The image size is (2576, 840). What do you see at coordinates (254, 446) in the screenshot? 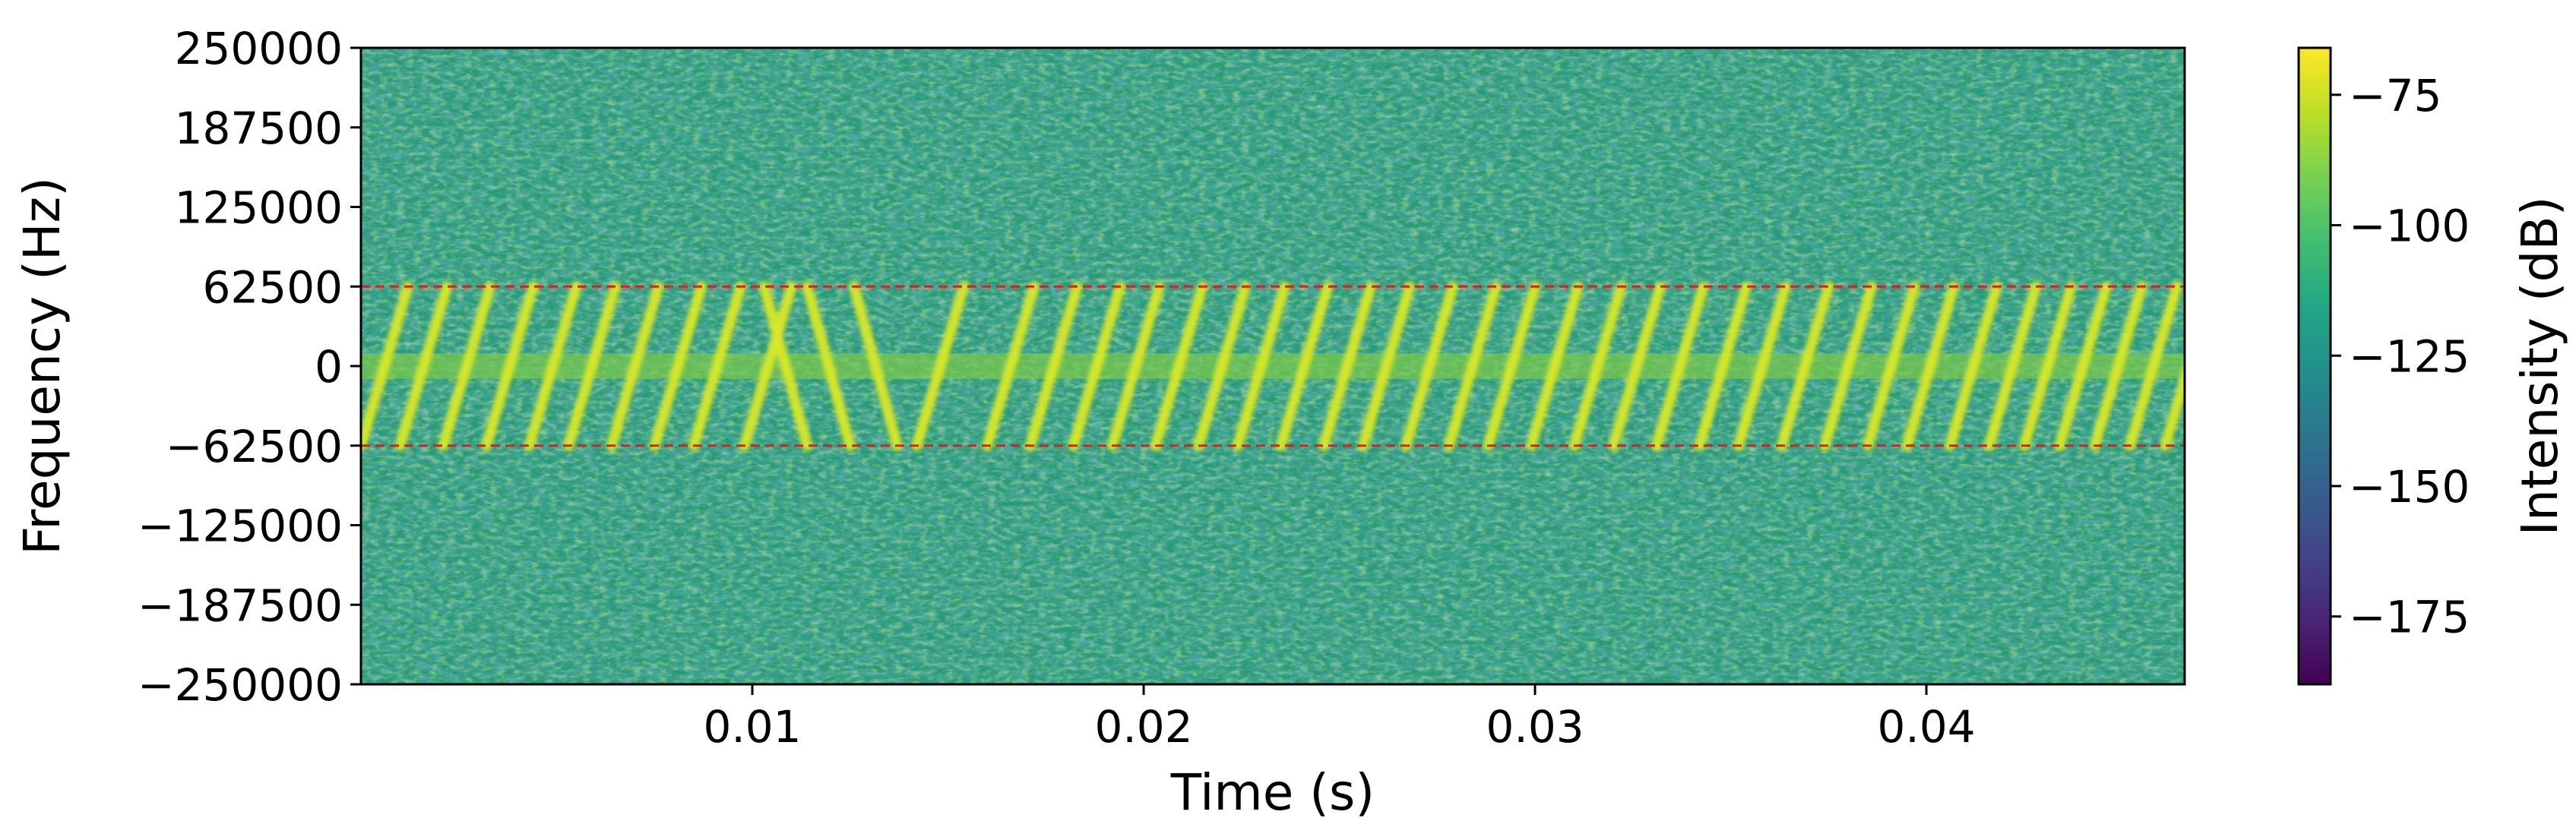
I see `y-tick-label: −62500` at bounding box center [254, 446].